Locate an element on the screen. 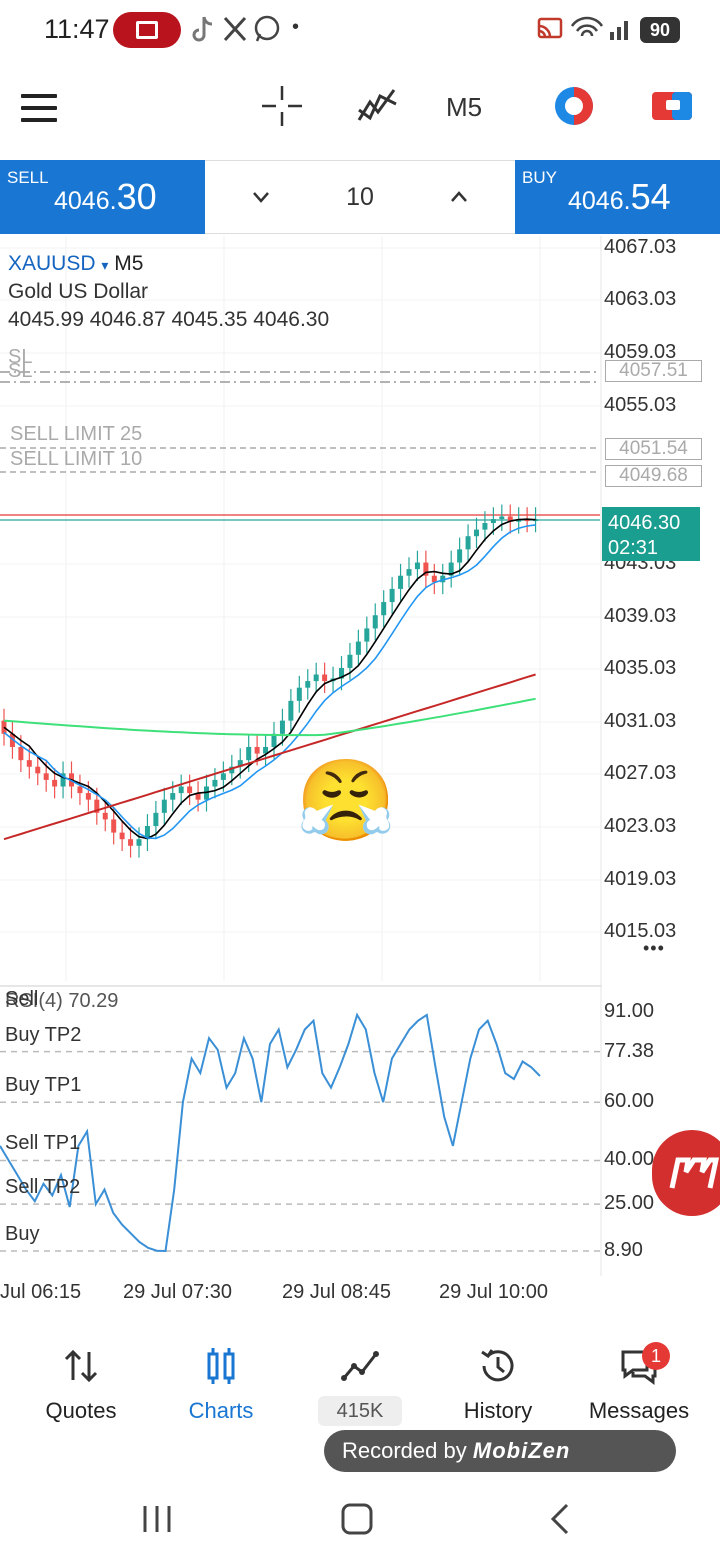  recorded-by-text: Recorded by is located at coordinates (404, 1450).